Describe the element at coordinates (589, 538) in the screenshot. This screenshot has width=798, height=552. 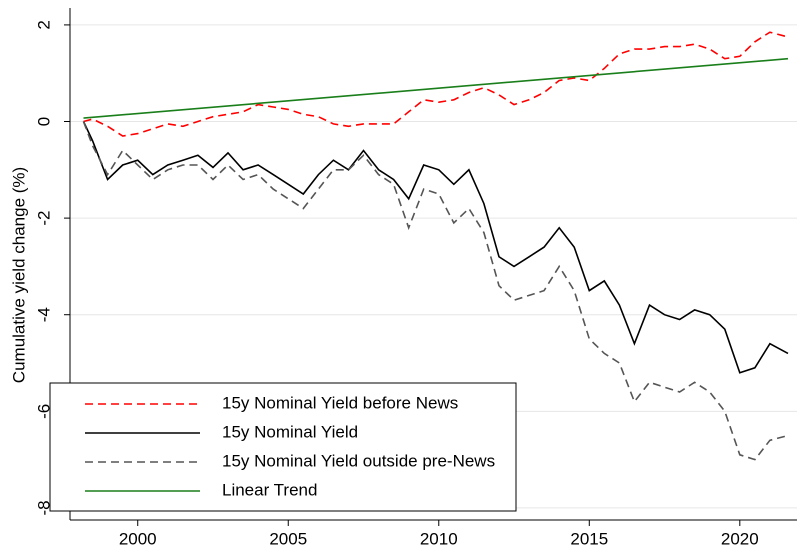
I see `x-tick-label: 2015` at that location.